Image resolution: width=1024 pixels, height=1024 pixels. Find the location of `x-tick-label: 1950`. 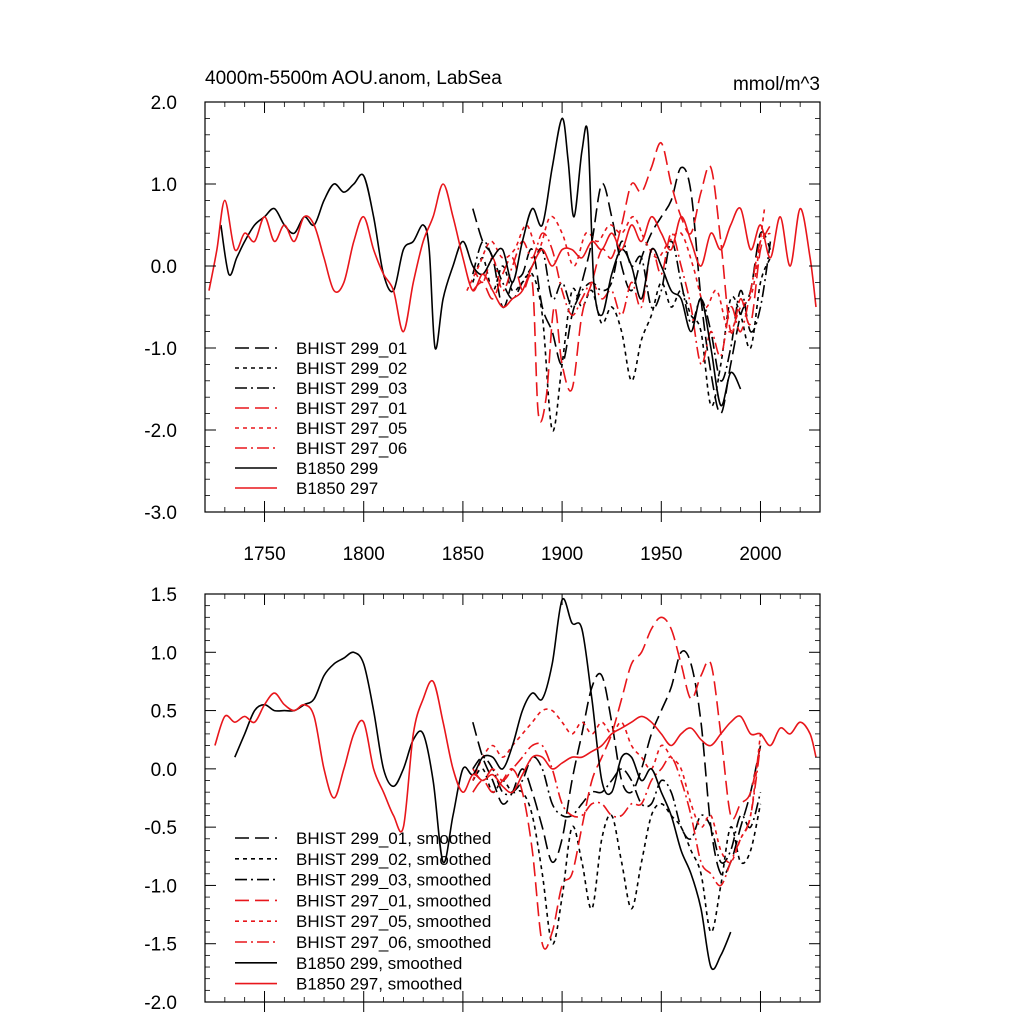

x-tick-label: 1950 is located at coordinates (661, 554).